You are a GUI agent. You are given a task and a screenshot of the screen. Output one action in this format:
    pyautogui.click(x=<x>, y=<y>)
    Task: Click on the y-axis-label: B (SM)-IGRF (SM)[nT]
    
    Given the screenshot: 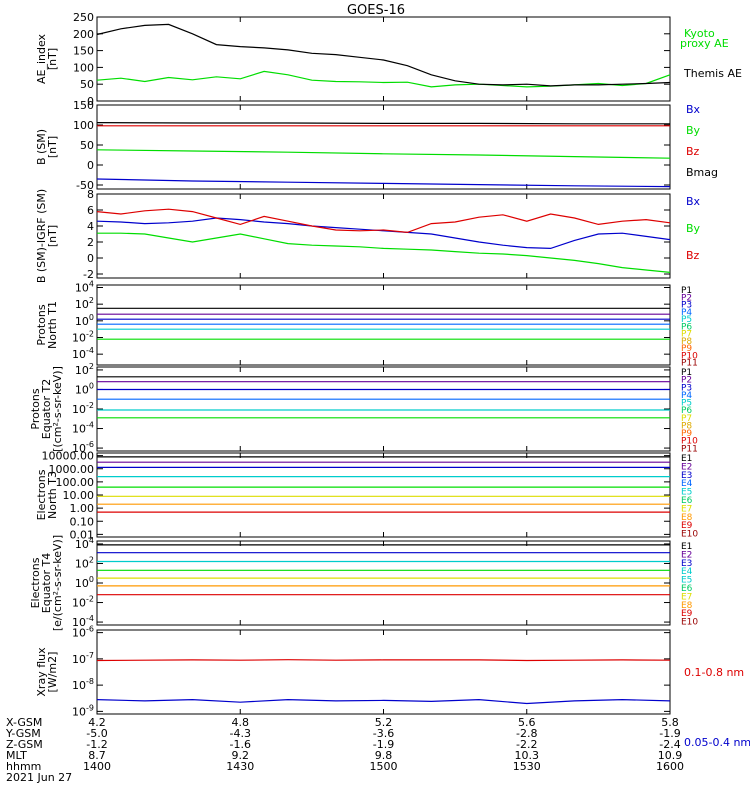 What is the action you would take?
    pyautogui.click(x=47, y=236)
    